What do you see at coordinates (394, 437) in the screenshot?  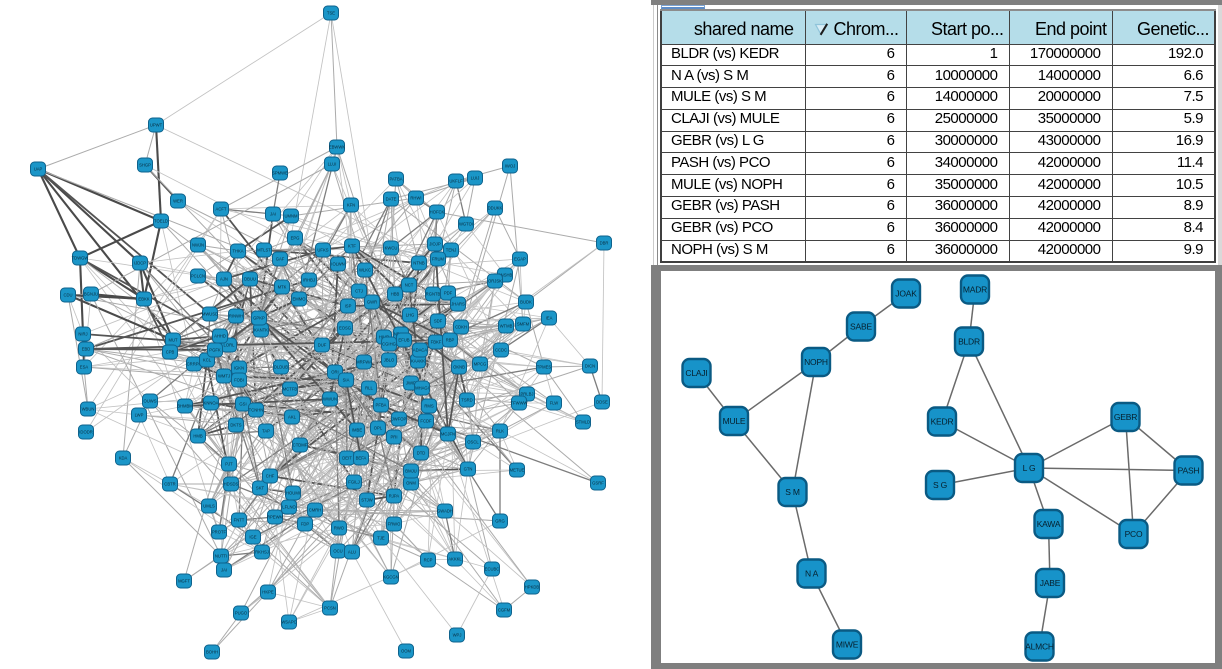 I see `svg-text: PRI` at bounding box center [394, 437].